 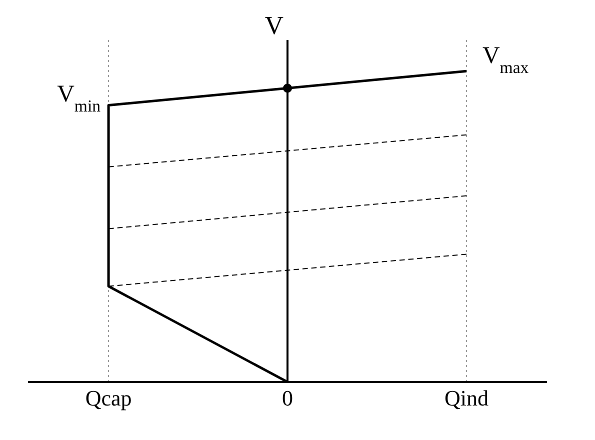 What do you see at coordinates (287, 398) in the screenshot?
I see `x-tick-label: 0` at bounding box center [287, 398].